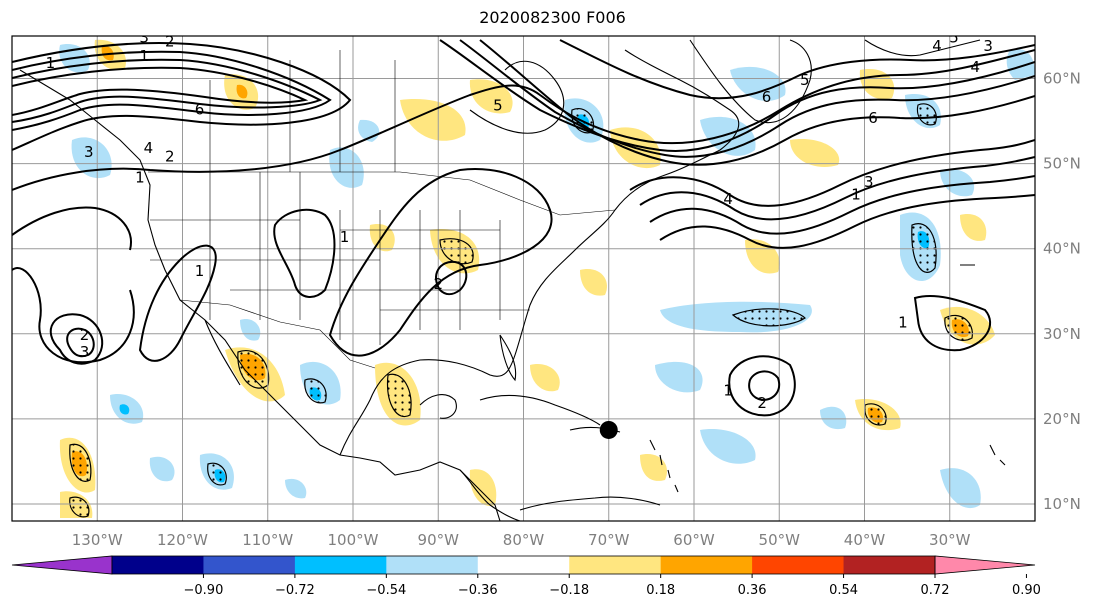 This screenshot has height=613, width=1105. I want to click on longitude-tick-label: 60°W, so click(694, 540).